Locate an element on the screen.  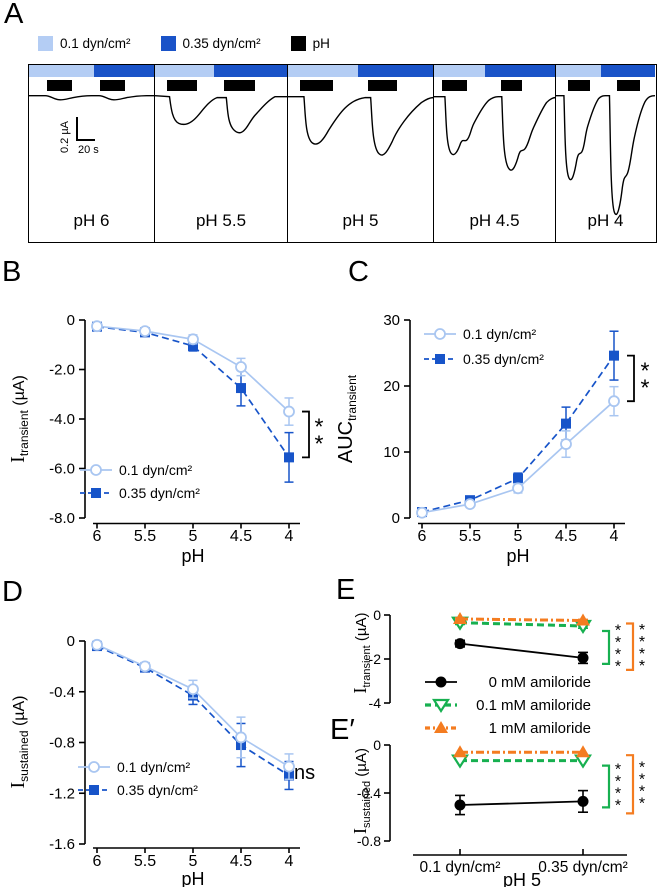
trace-panel: pH 5 is located at coordinates (361, 153).